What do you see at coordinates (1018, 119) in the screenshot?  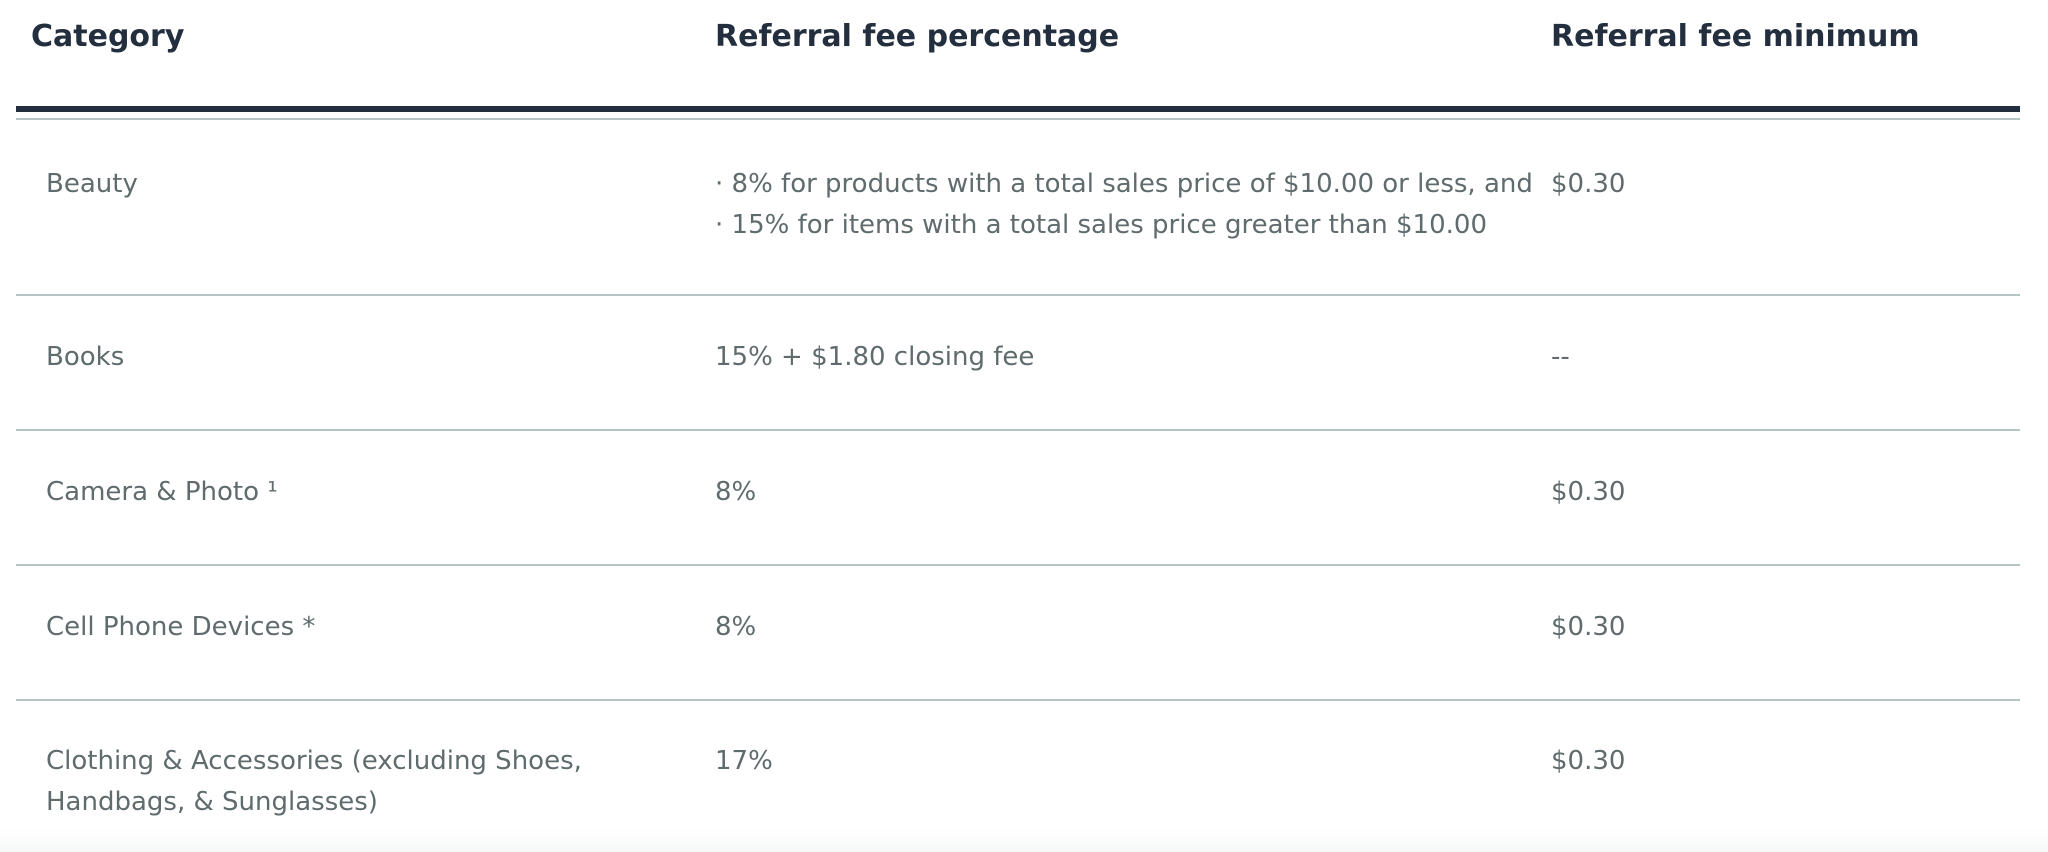 I see `header-sub-rule` at bounding box center [1018, 119].